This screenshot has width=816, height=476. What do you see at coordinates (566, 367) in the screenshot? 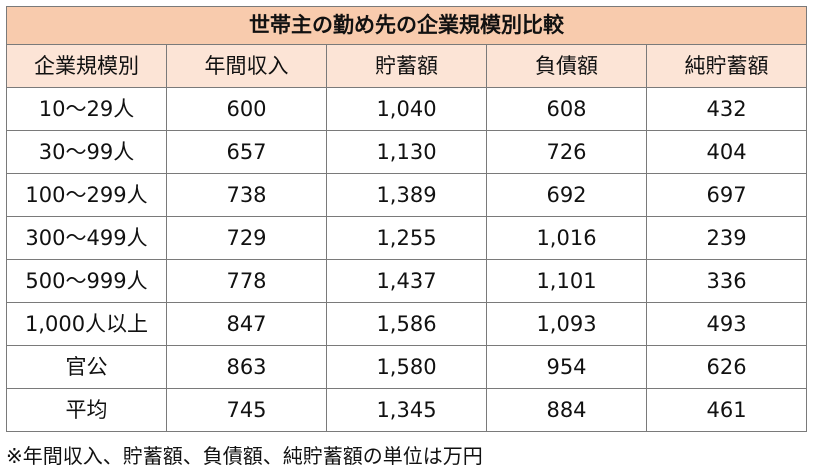
I see `debt-cell: 954` at bounding box center [566, 367].